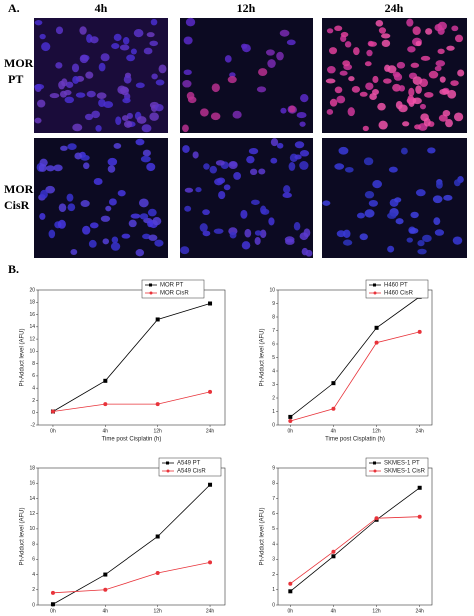 The height and width of the screenshot is (616, 474). I want to click on y-tick-label: 16, so click(32, 484).